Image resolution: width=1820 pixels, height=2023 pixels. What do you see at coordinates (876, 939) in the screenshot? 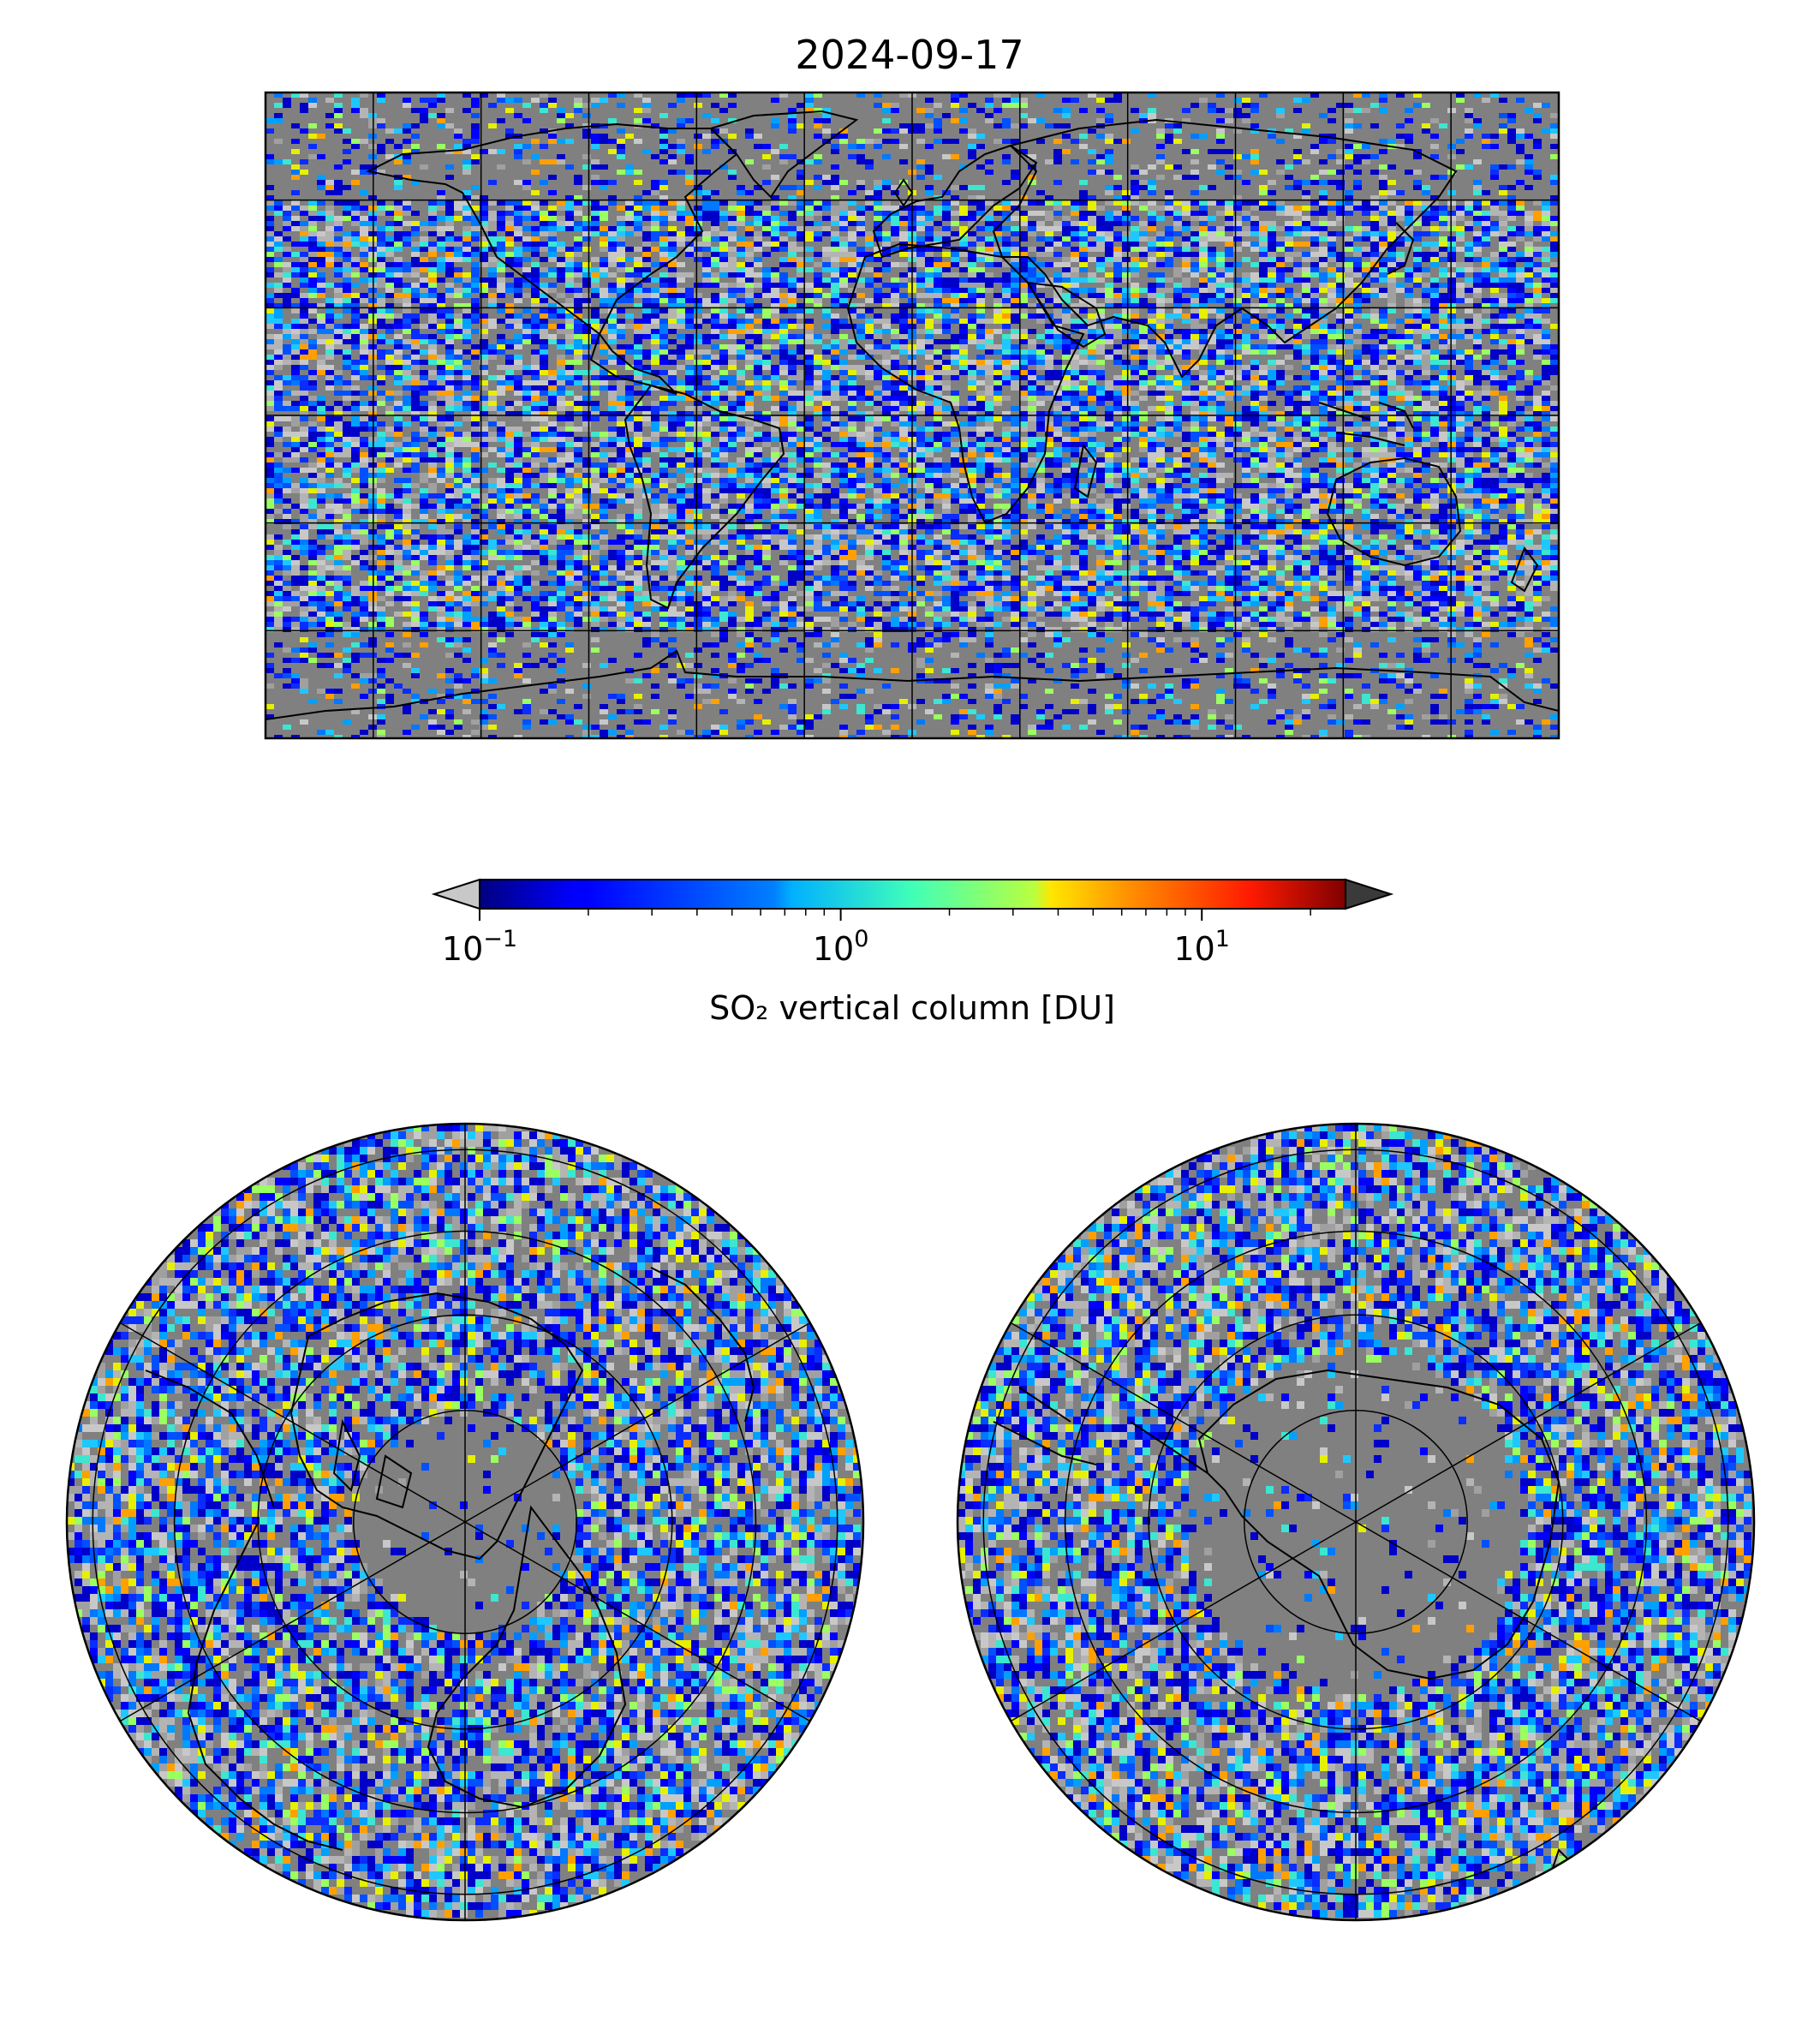
I see `colorbar-ticks: 10⁻¹ 10⁰ 10¹` at bounding box center [876, 939].